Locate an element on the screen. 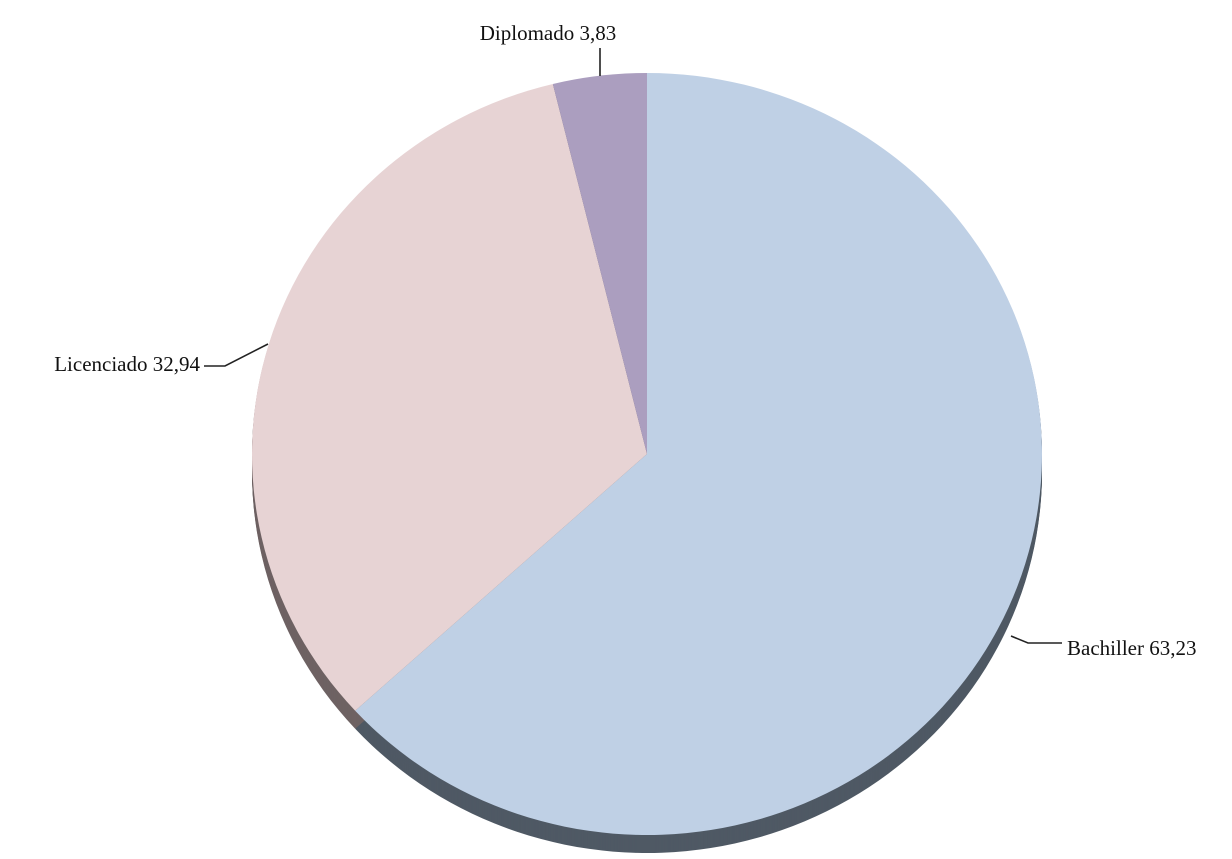 This screenshot has height=859, width=1232. data-label-bachiller: Bachiller 63,23 is located at coordinates (1131, 648).